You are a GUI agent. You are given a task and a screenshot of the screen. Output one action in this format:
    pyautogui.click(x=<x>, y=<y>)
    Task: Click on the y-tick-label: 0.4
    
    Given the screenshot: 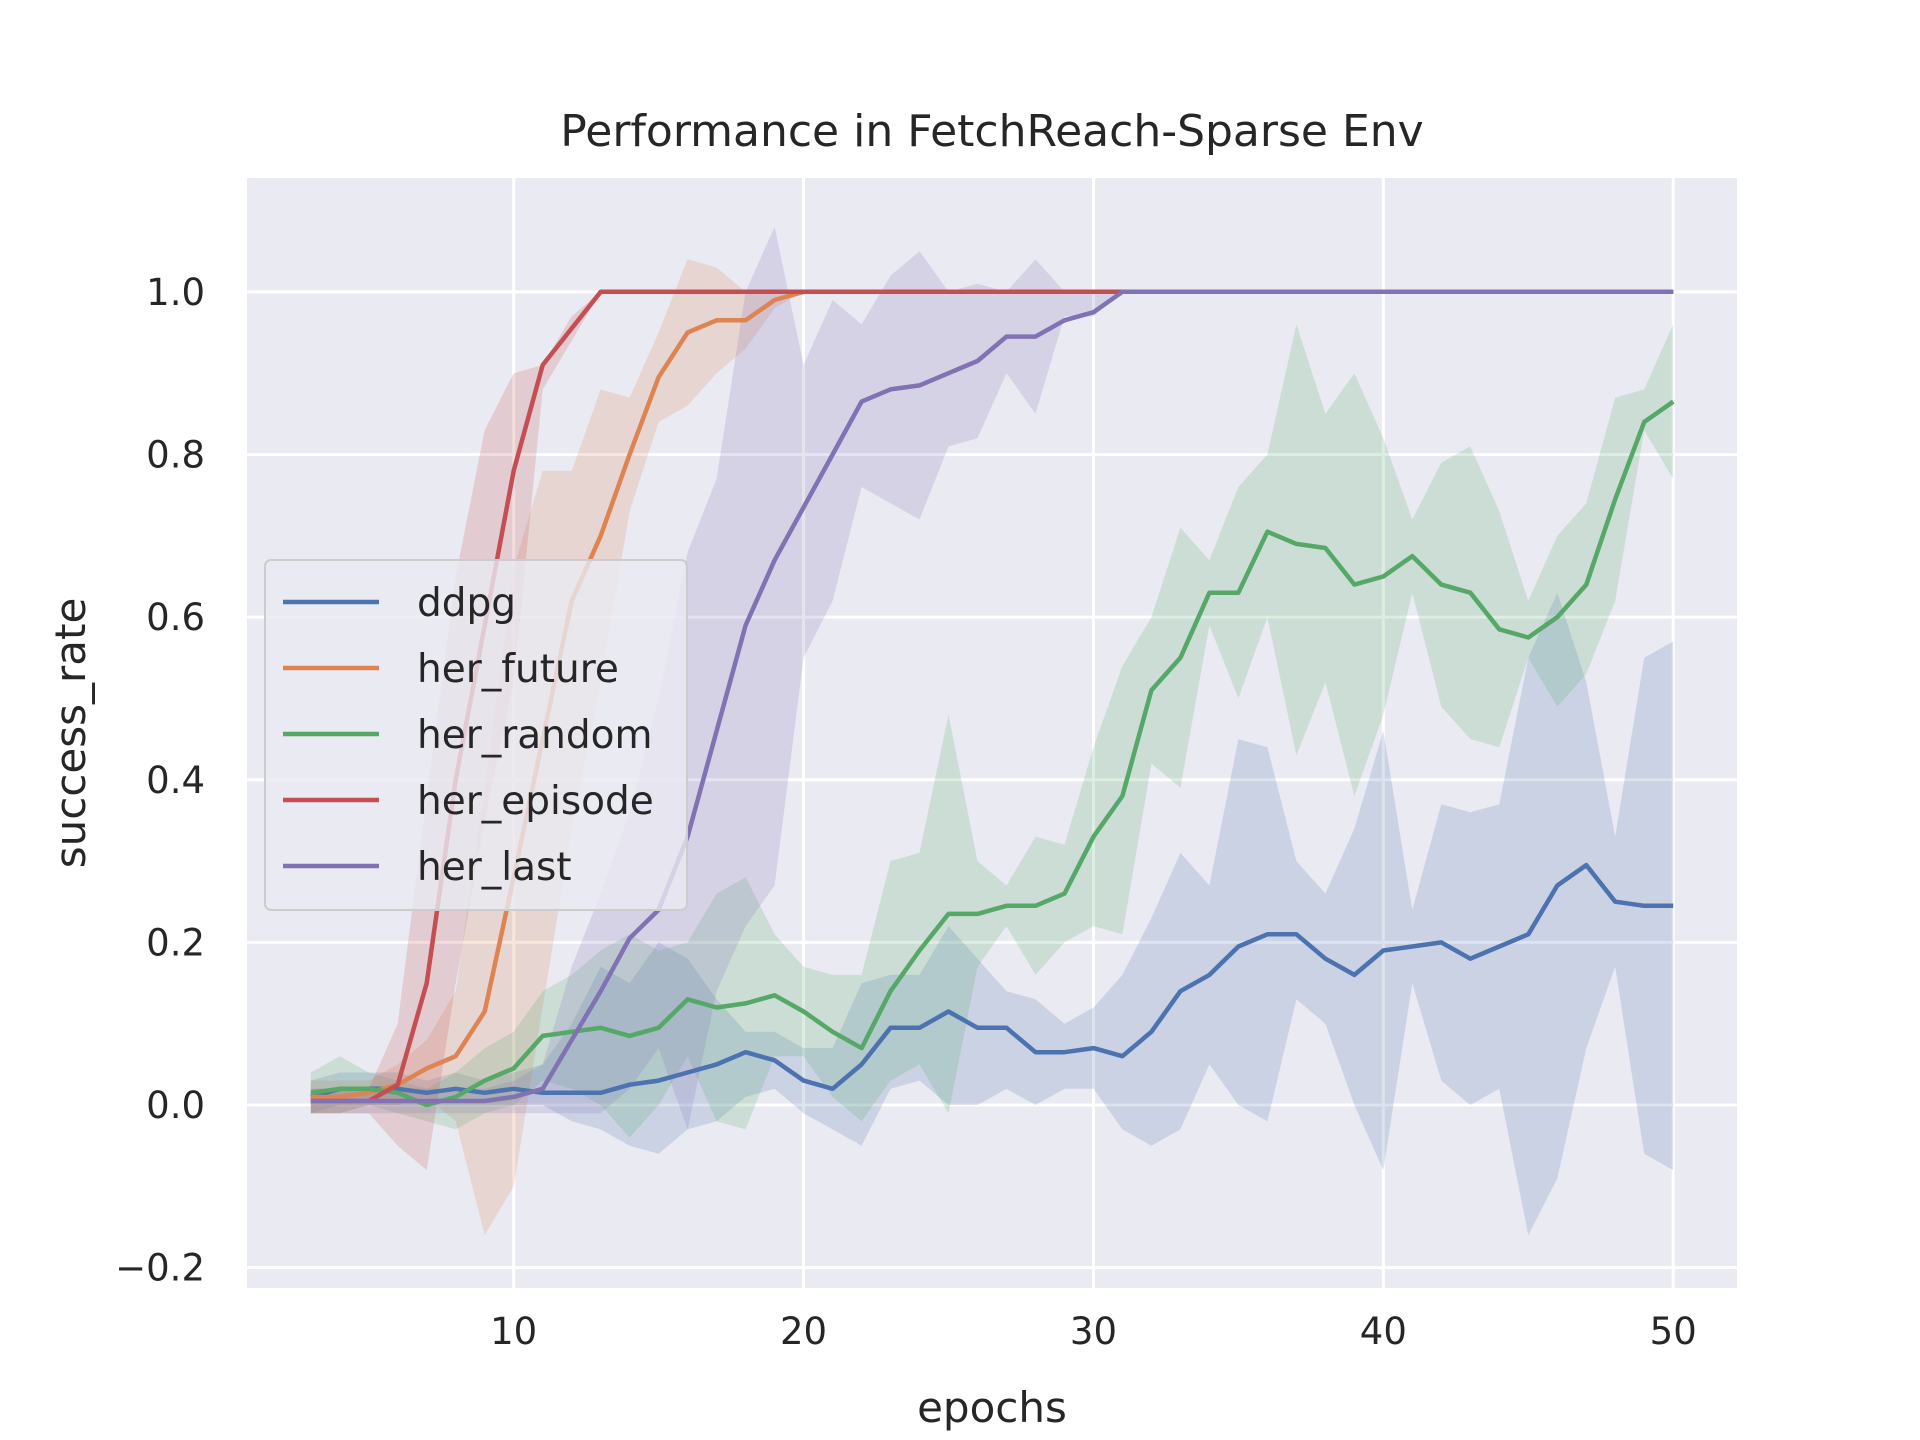 What is the action you would take?
    pyautogui.click(x=175, y=780)
    